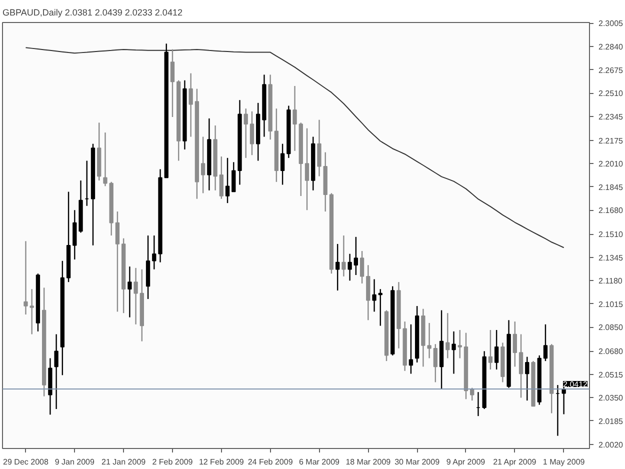 The height and width of the screenshot is (469, 625). Describe the element at coordinates (611, 445) in the screenshot. I see `y-tick-label: 2.0020` at that location.